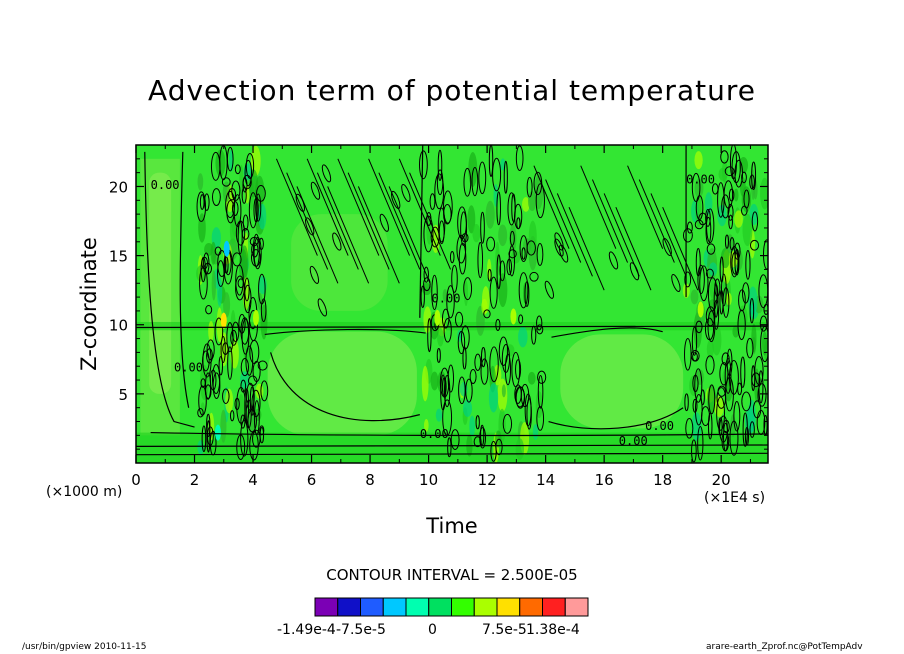 The image size is (904, 654). Describe the element at coordinates (504, 630) in the screenshot. I see `colorbar-label: 7.5e-5` at that location.